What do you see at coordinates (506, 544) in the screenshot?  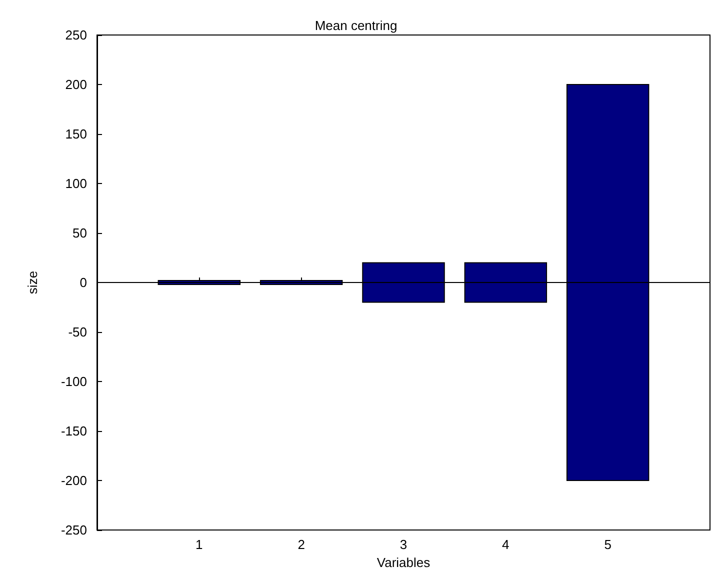 I see `x-tick-label: 4` at bounding box center [506, 544].